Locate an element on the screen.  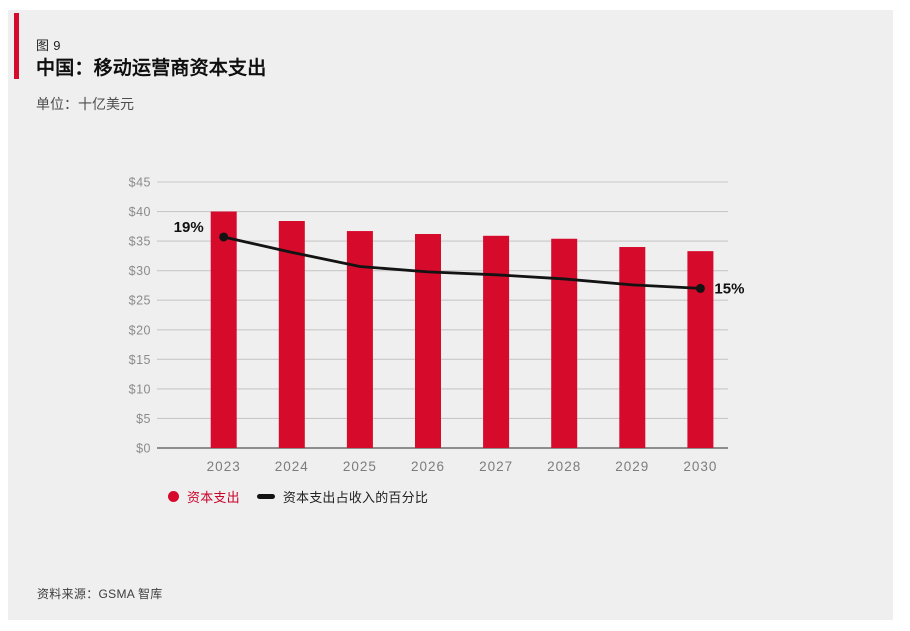
y-tick-label: $45 is located at coordinates (140, 183).